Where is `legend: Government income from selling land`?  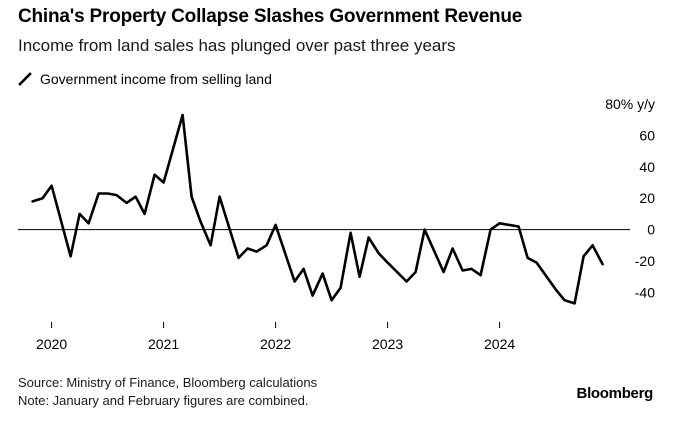 legend: Government income from selling land is located at coordinates (145, 79).